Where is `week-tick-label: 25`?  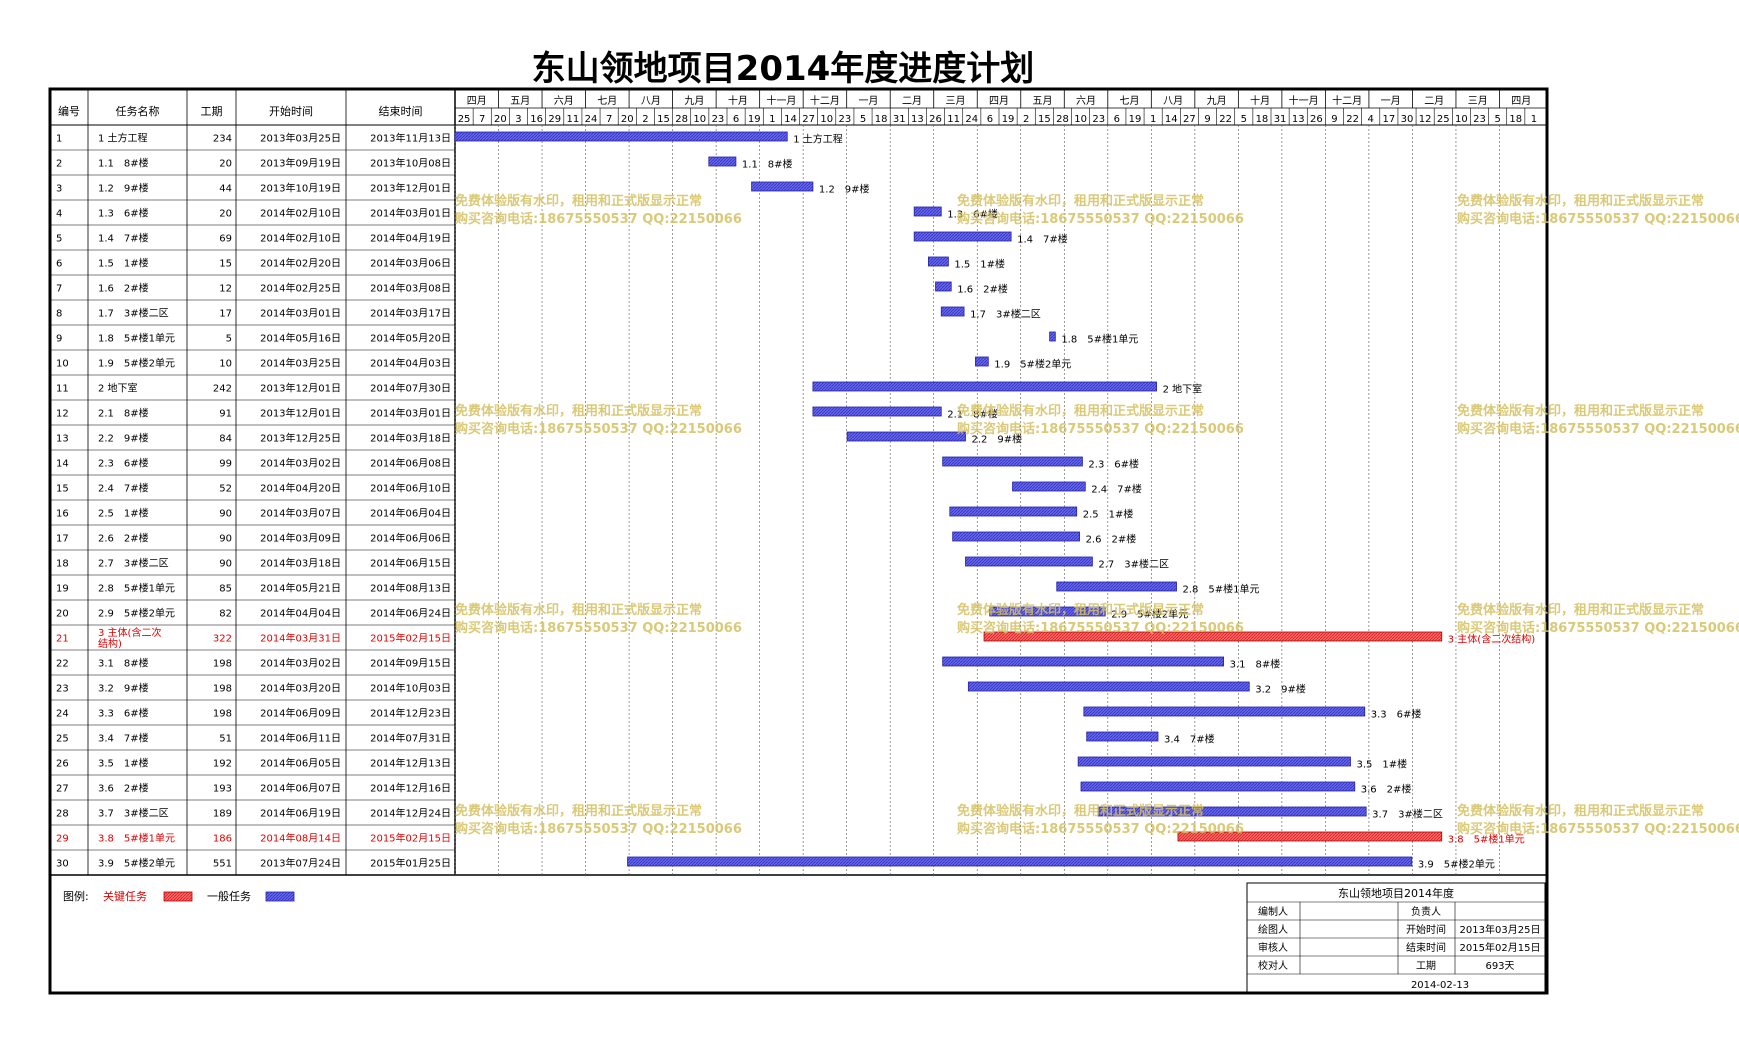
week-tick-label: 25 is located at coordinates (464, 119).